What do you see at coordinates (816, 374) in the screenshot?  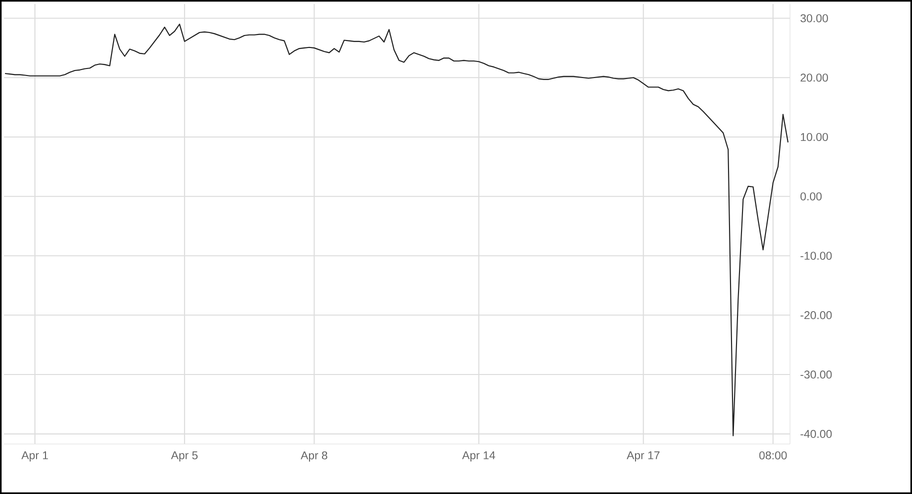 I see `y-tick-label: -30.00` at bounding box center [816, 374].